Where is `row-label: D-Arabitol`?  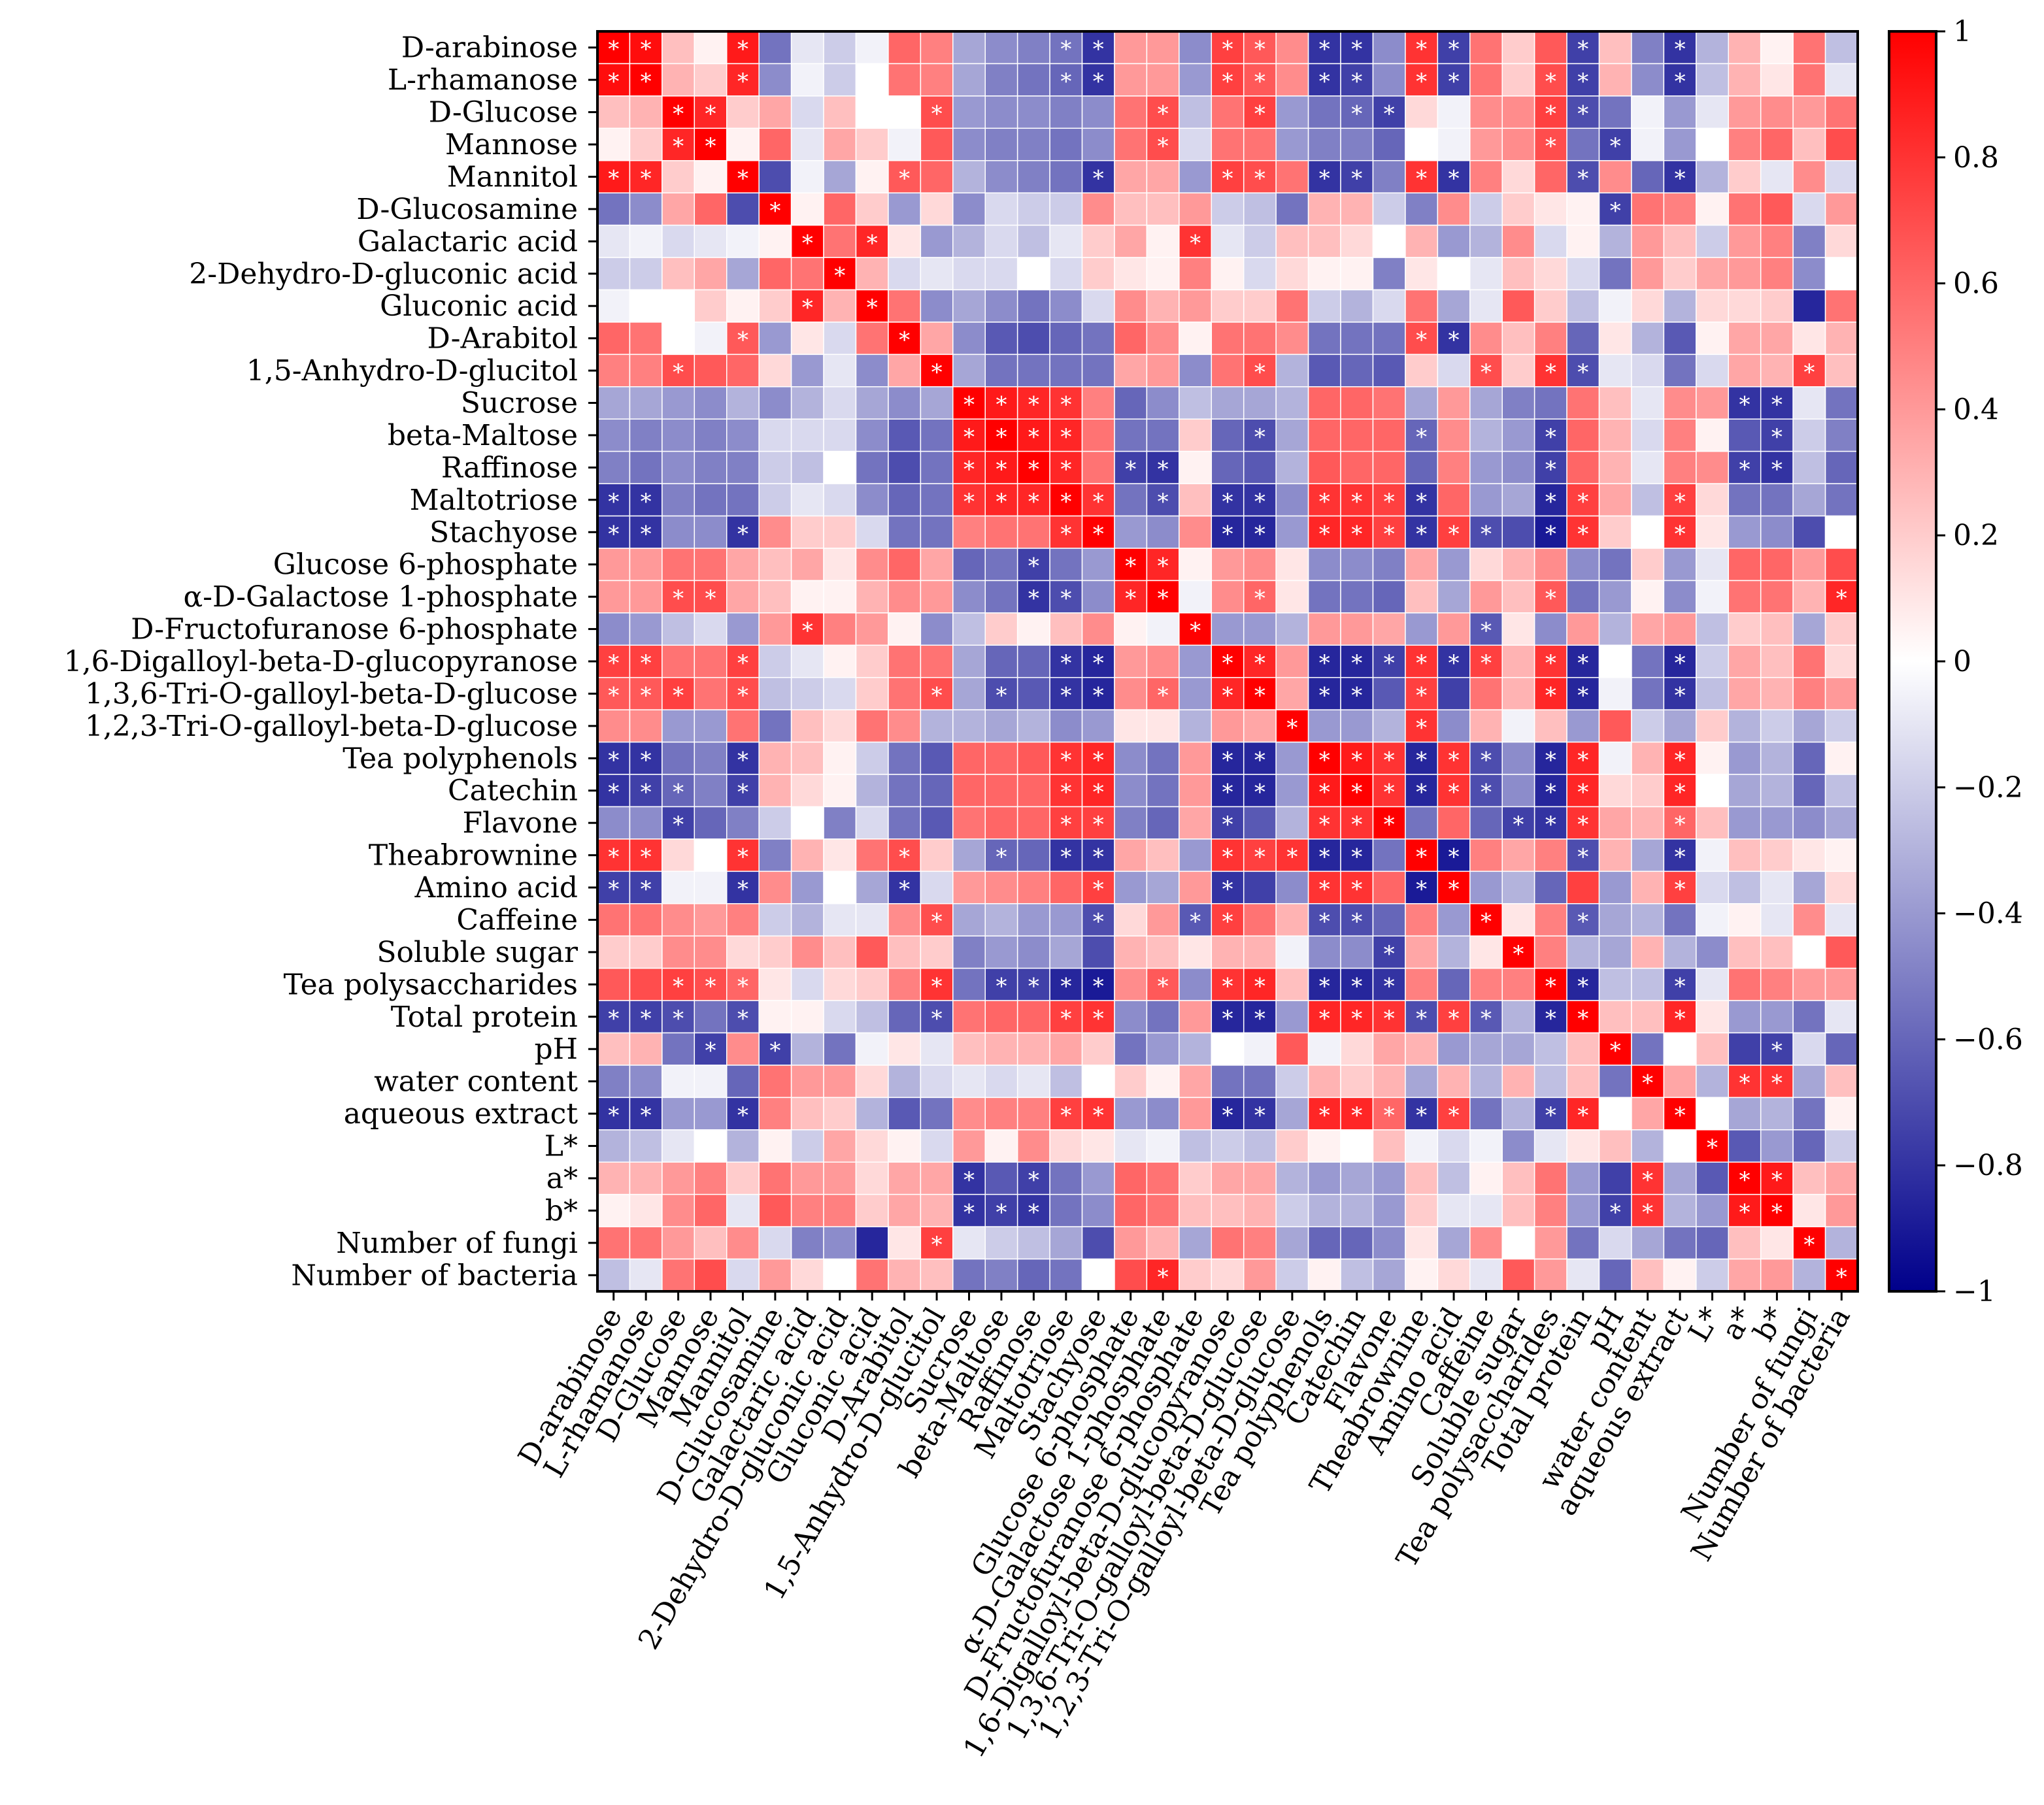
row-label: D-Arabitol is located at coordinates (503, 339).